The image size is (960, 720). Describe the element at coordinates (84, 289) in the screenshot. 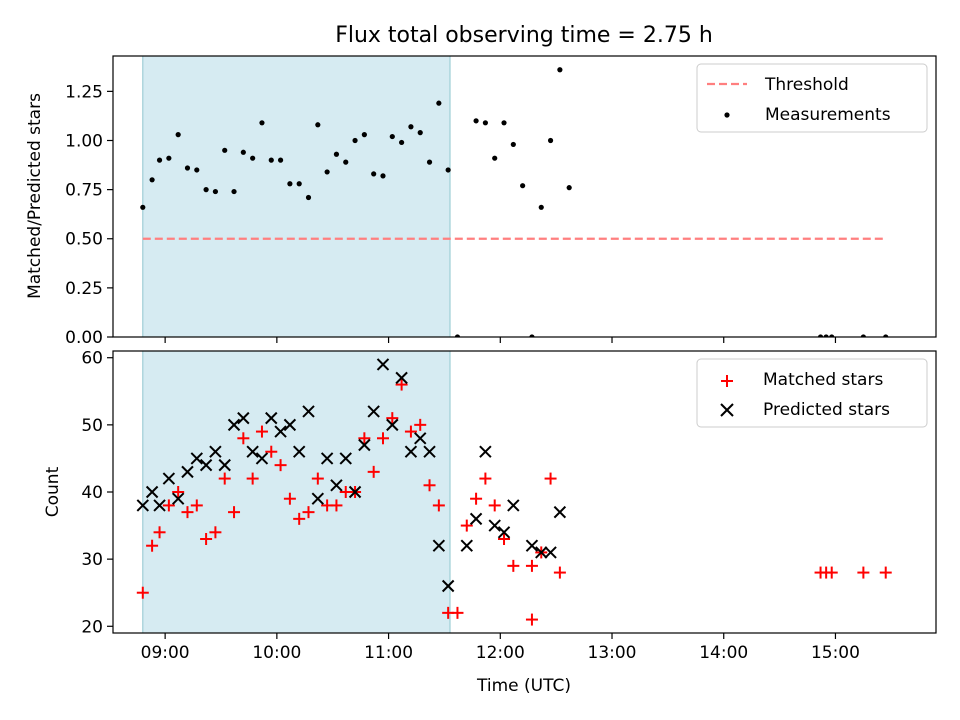

I see `y-tick-label: 0.25` at that location.